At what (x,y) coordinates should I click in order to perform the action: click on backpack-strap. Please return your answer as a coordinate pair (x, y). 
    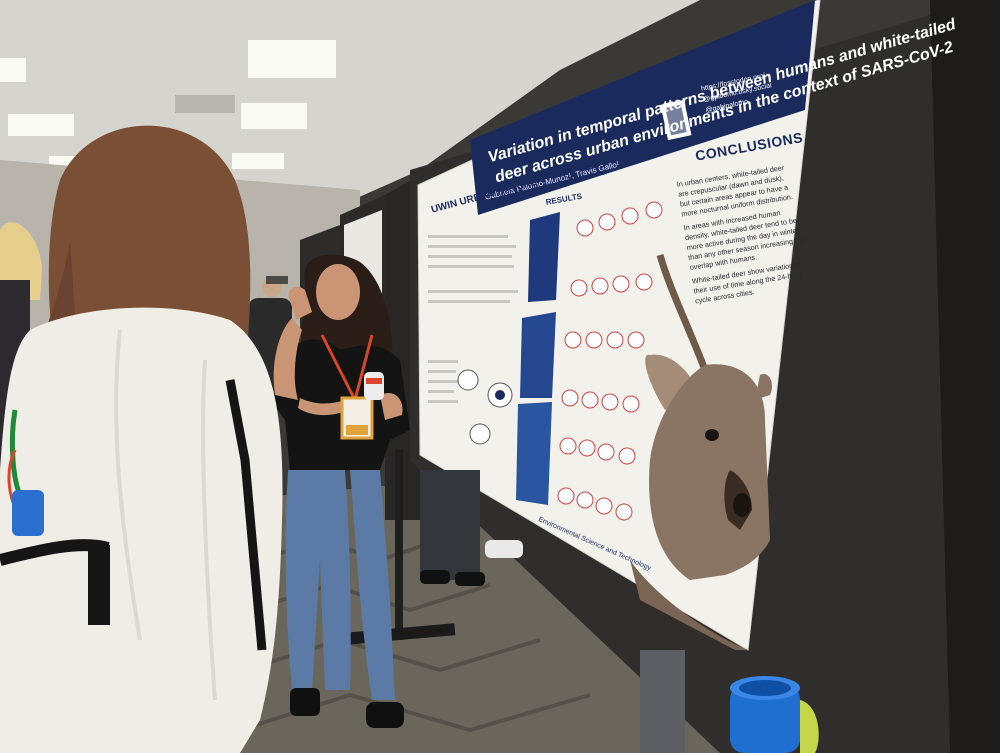
    Looking at the image, I should click on (246, 515).